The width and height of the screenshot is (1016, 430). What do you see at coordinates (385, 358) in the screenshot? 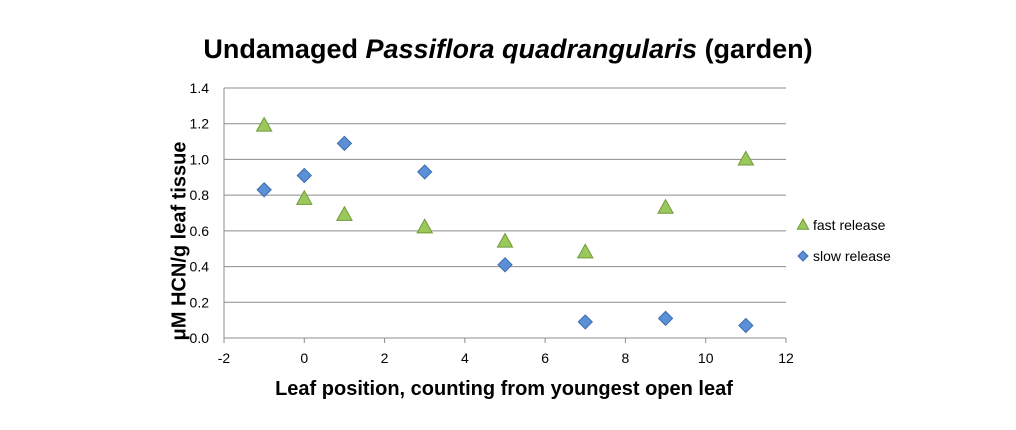
I see `x-tick-label: 2` at bounding box center [385, 358].